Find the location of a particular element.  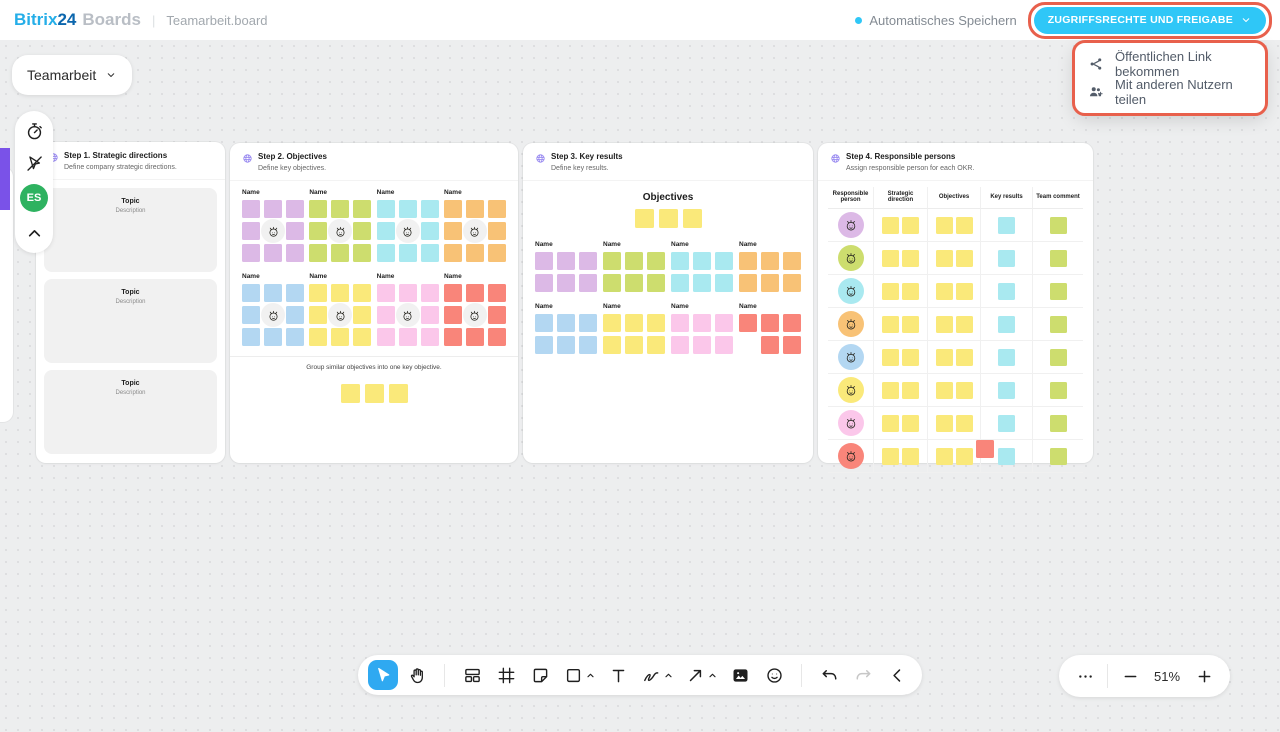

sticker-tool is located at coordinates (540, 675).